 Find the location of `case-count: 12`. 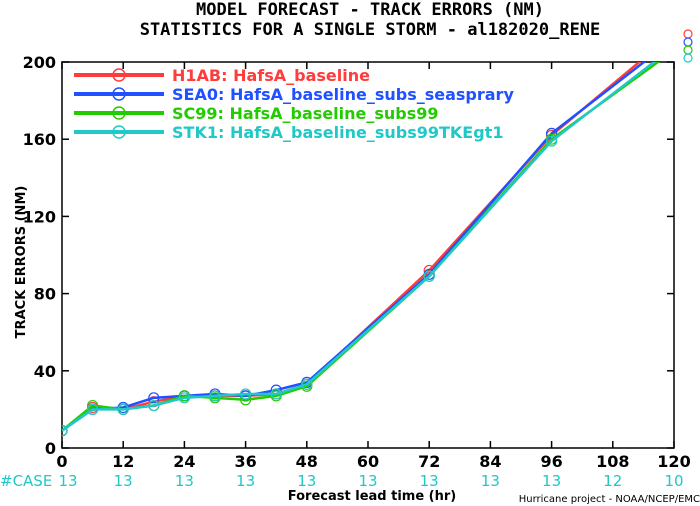

case-count: 12 is located at coordinates (612, 481).